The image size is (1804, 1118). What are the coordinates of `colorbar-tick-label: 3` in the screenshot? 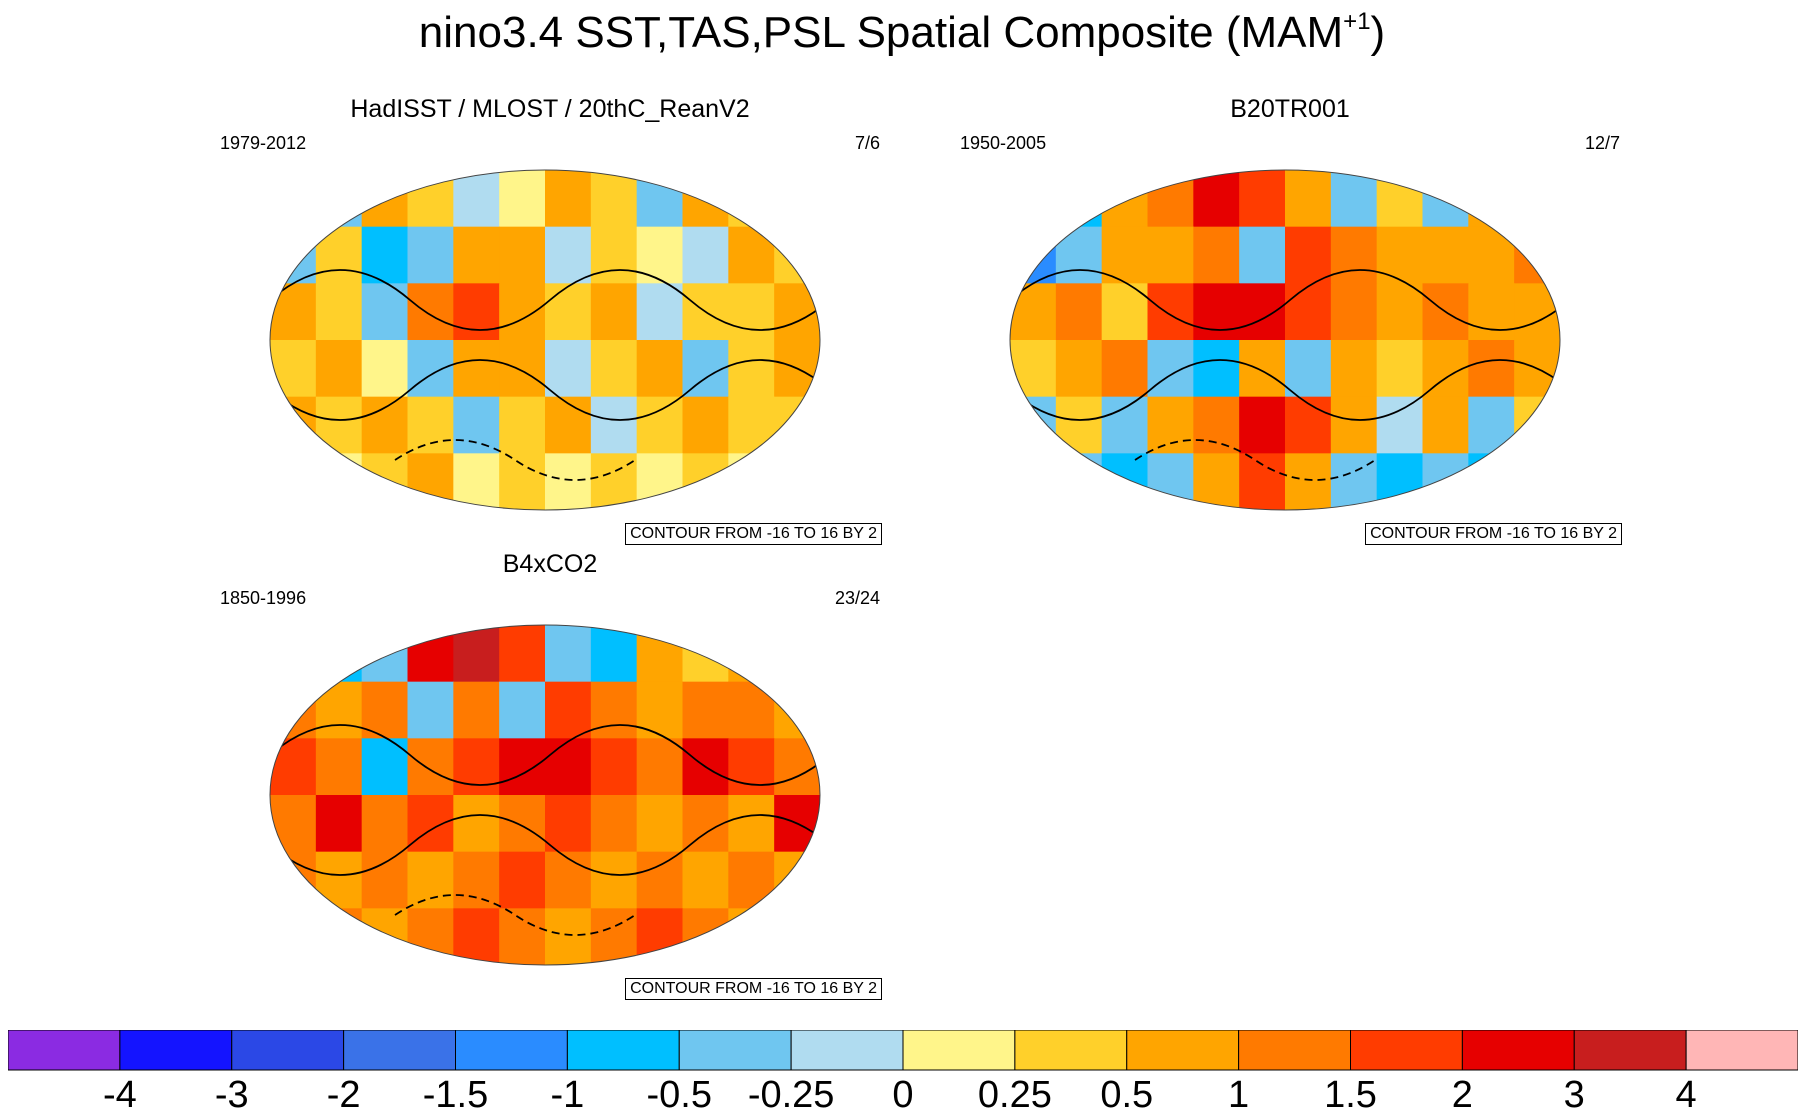 It's located at (1574, 1095).